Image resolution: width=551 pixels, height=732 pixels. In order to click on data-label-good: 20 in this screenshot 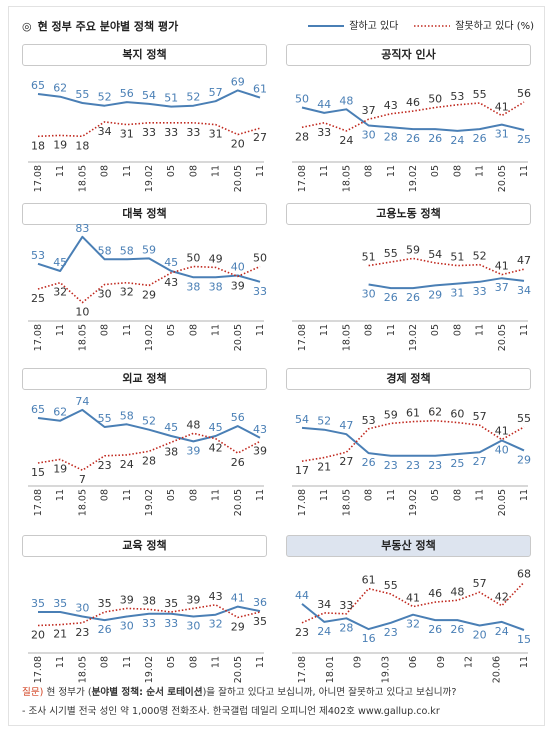, I will do `click(480, 635)`.